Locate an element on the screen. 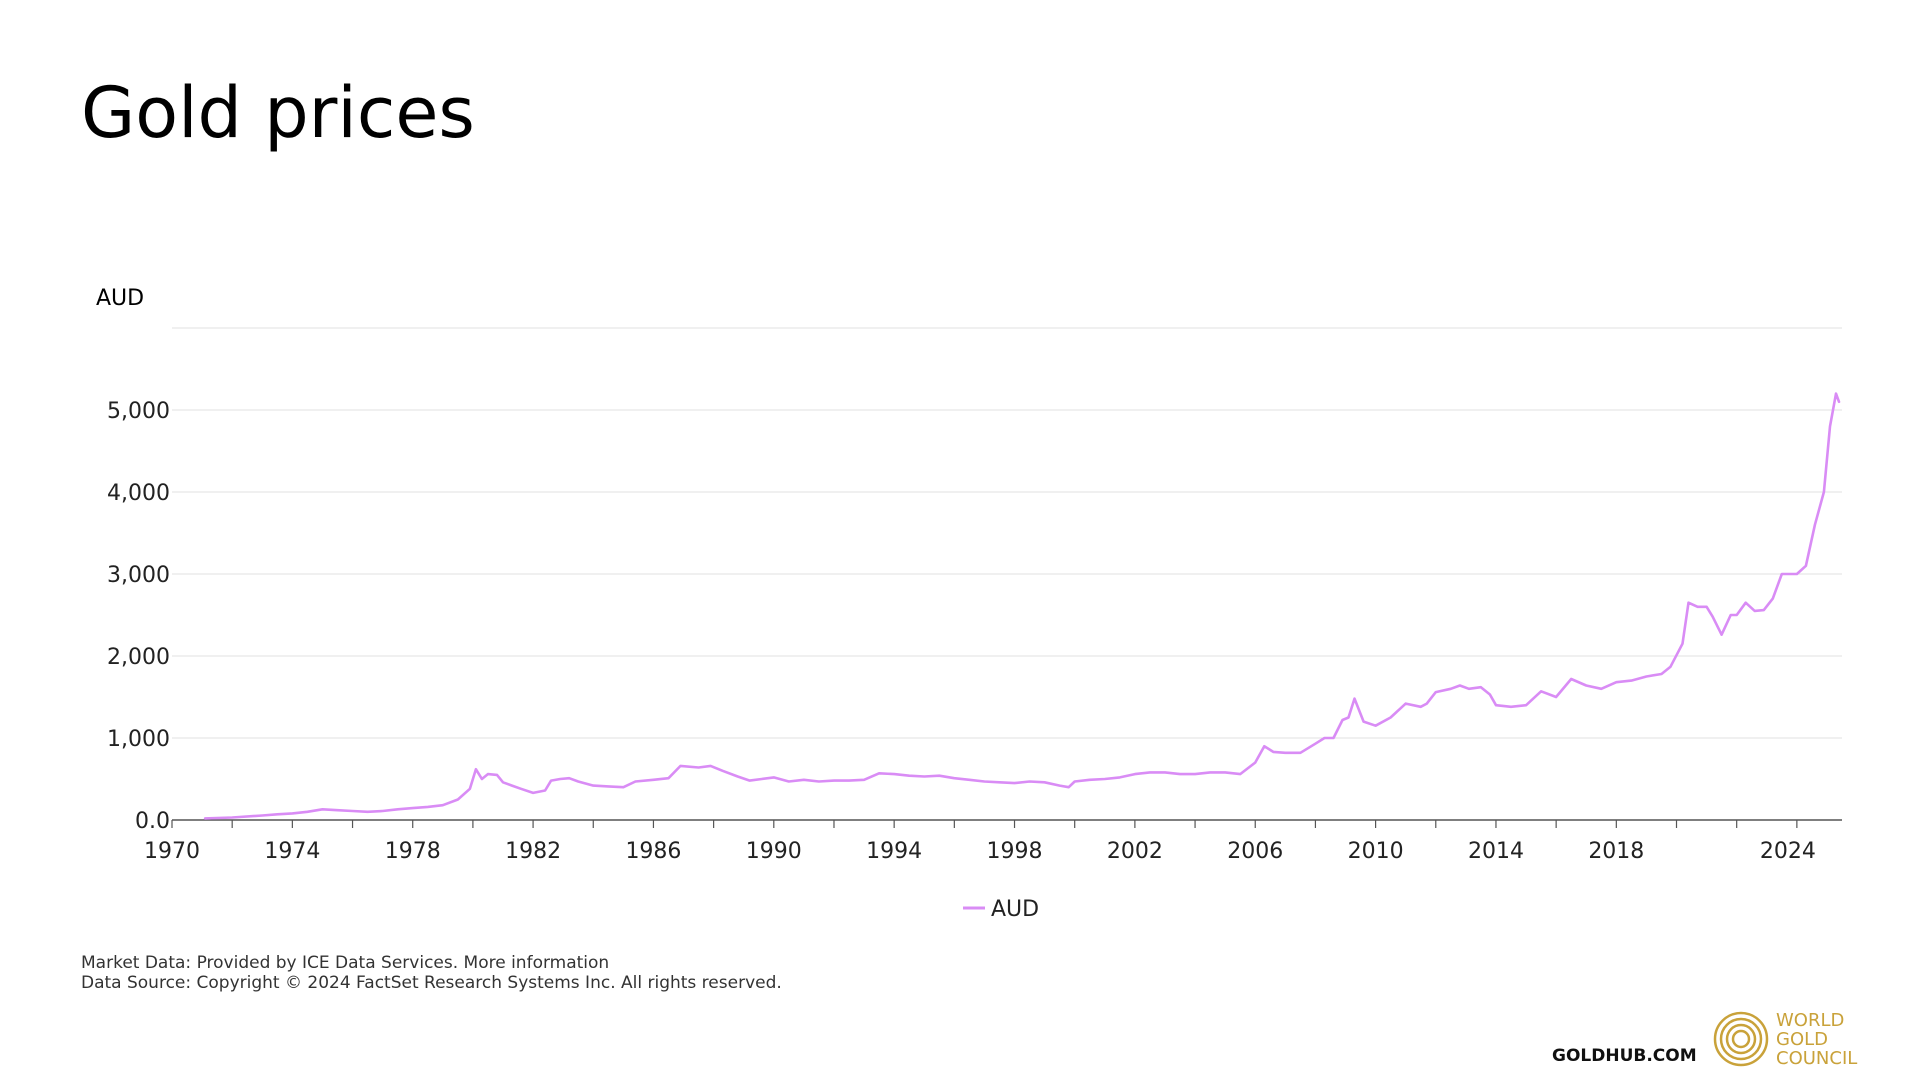  x-tick-label: 1982 is located at coordinates (533, 851).